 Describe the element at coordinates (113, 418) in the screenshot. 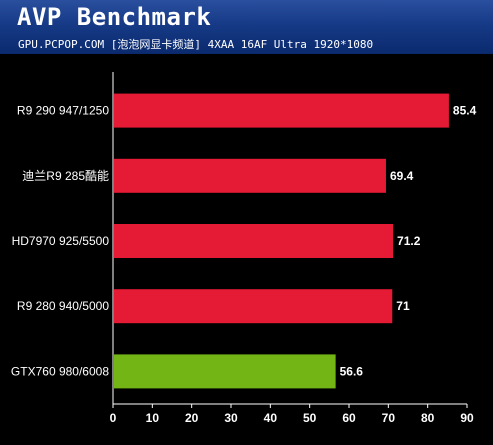

I see `x-tick-label-0: 0` at that location.